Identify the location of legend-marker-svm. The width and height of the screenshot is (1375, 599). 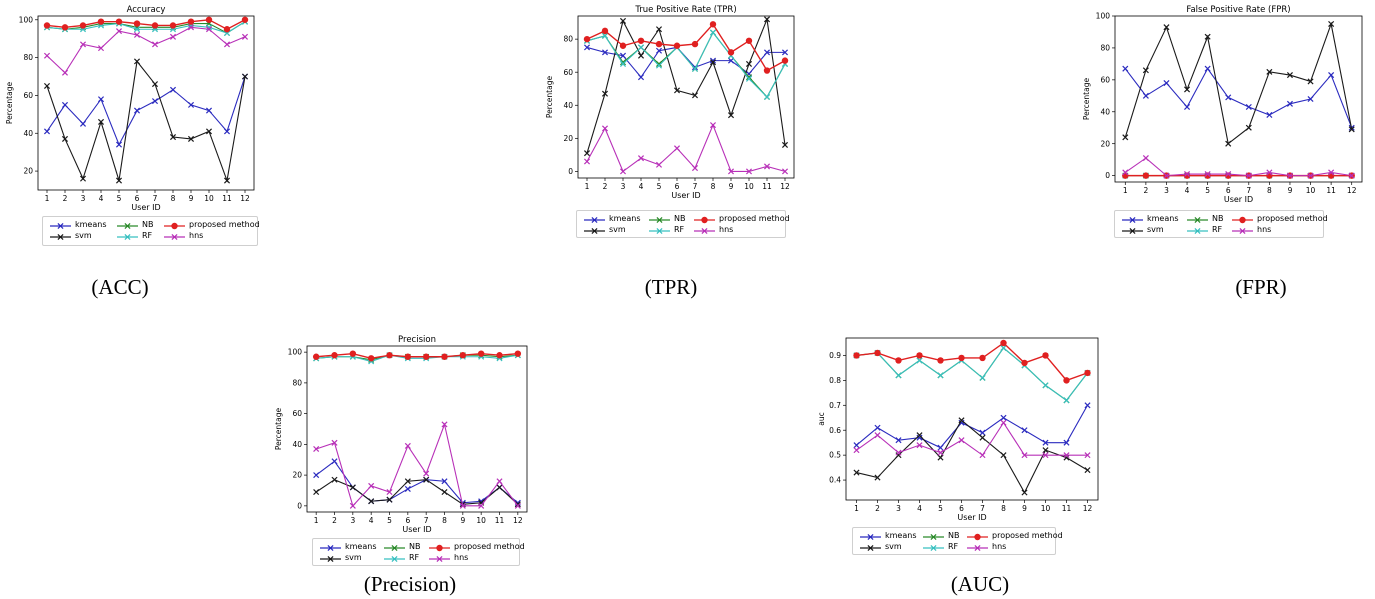
(870, 548).